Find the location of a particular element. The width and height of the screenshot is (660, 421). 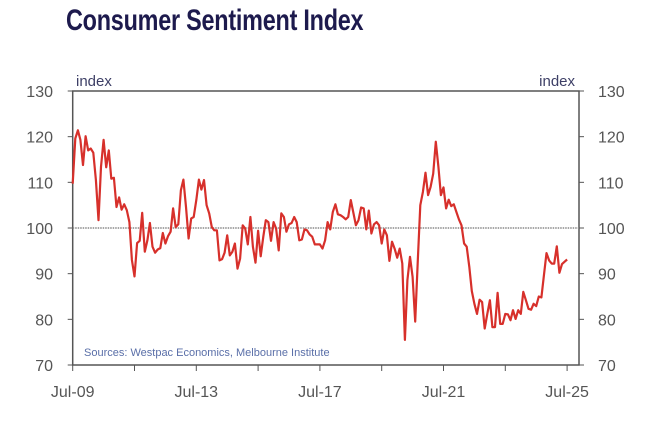

y-tick-label-left: 90 is located at coordinates (44, 275).